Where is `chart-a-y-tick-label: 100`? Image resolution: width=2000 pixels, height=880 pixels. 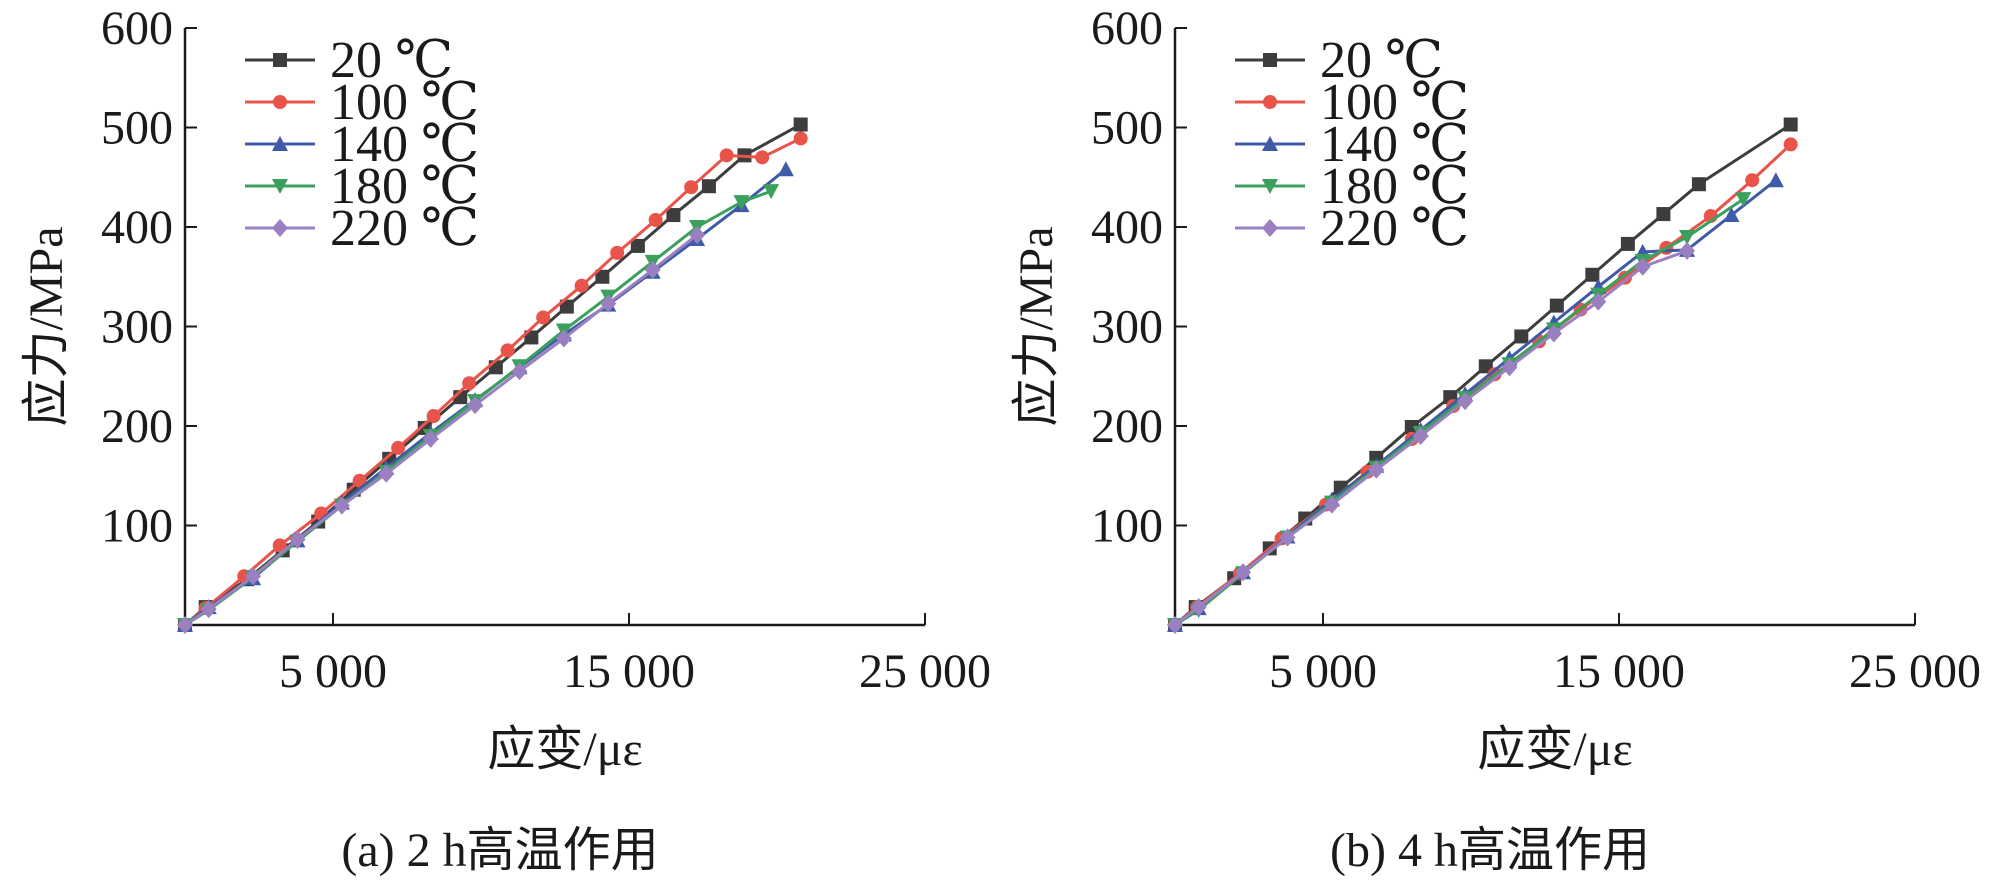 chart-a-y-tick-label: 100 is located at coordinates (137, 526).